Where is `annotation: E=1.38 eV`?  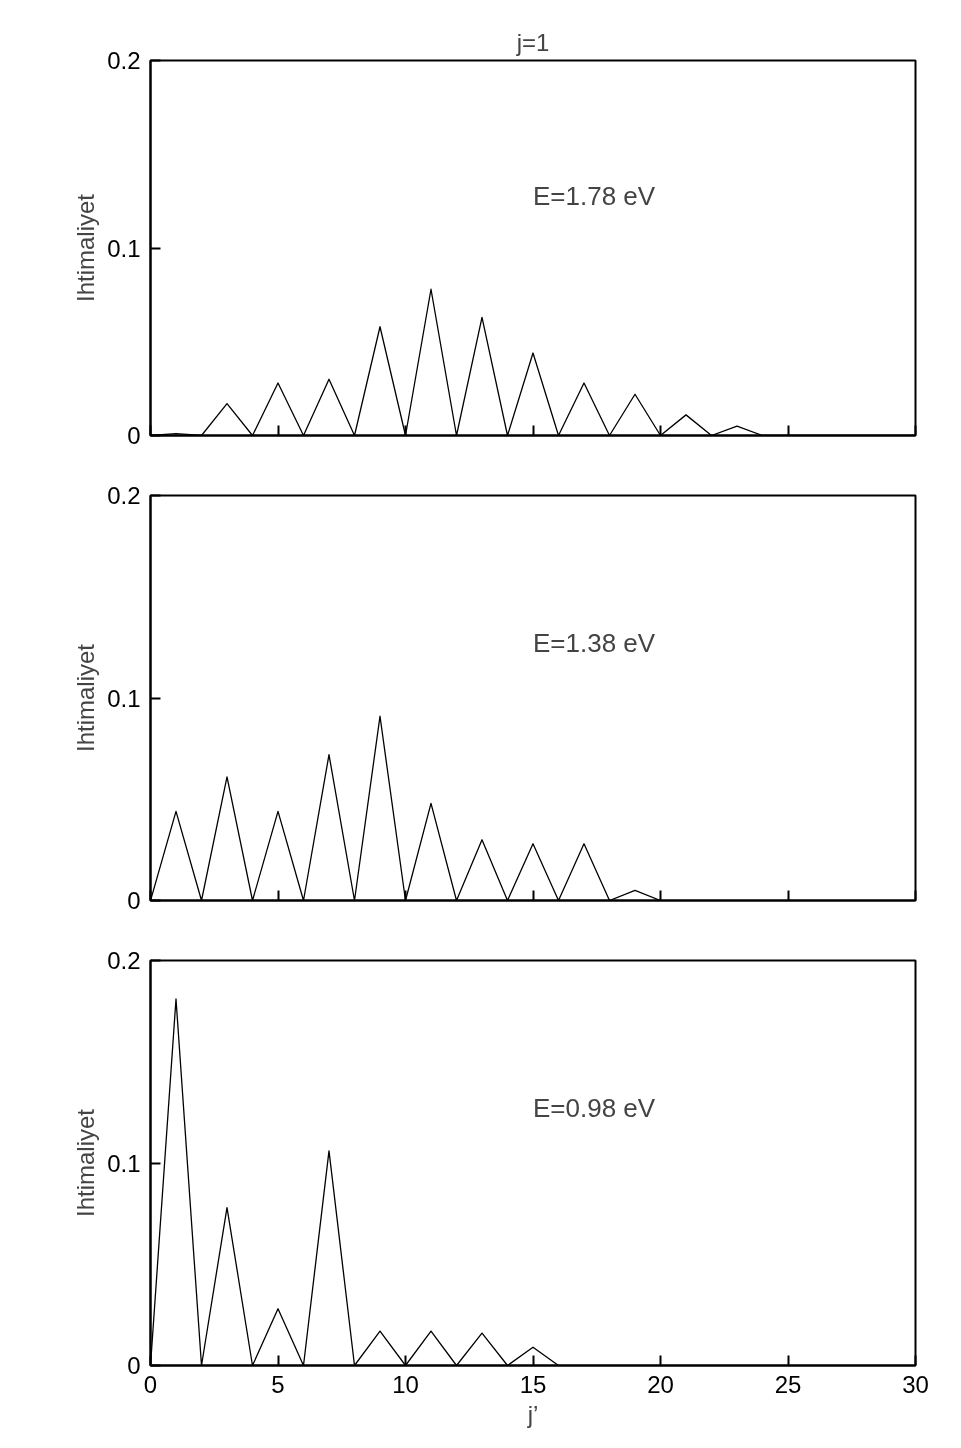 annotation: E=1.38 eV is located at coordinates (594, 642).